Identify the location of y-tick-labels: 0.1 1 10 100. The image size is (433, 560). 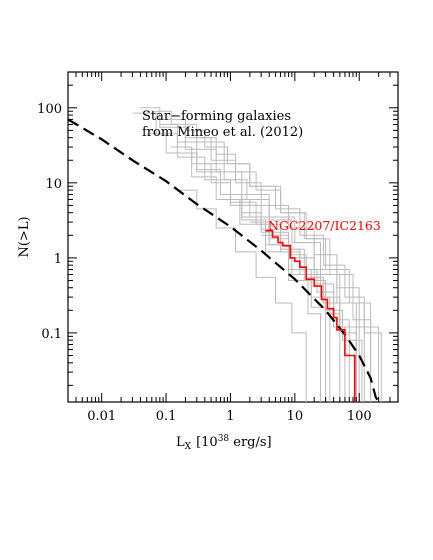
(49, 222).